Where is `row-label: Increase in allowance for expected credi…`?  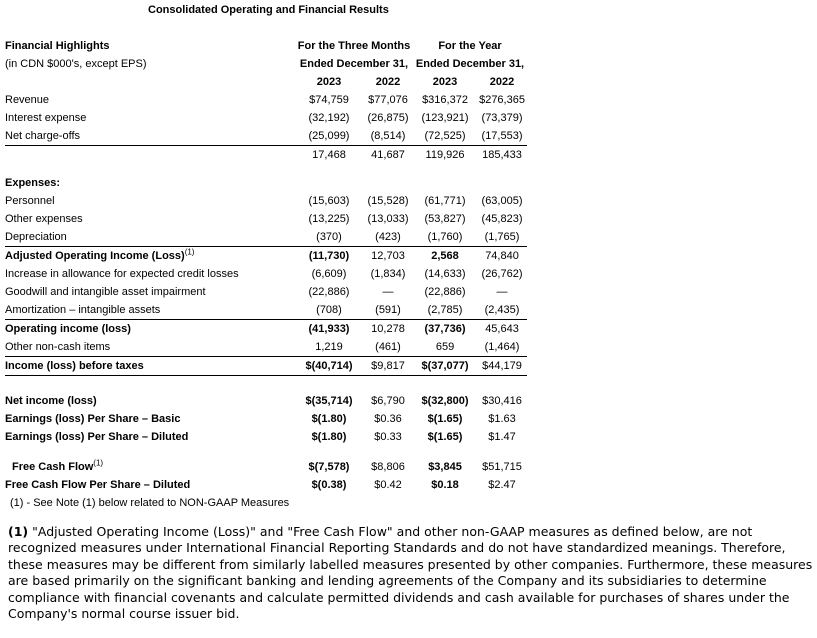 row-label: Increase in allowance for expected credi… is located at coordinates (150, 274).